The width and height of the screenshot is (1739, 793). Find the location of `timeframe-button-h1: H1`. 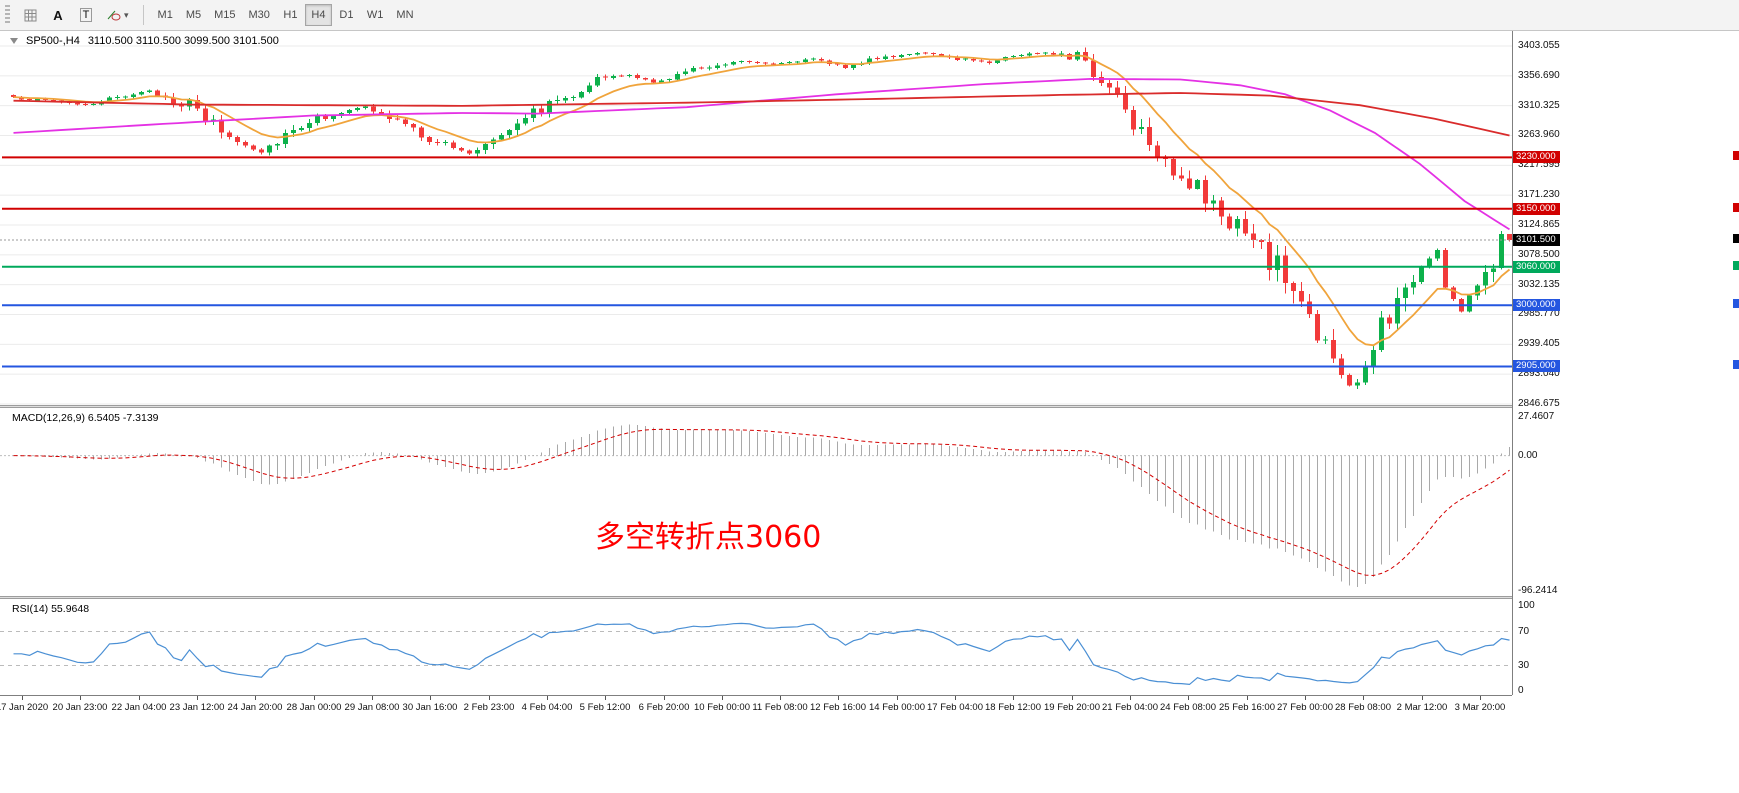

timeframe-button-h1: H1 is located at coordinates (290, 15).